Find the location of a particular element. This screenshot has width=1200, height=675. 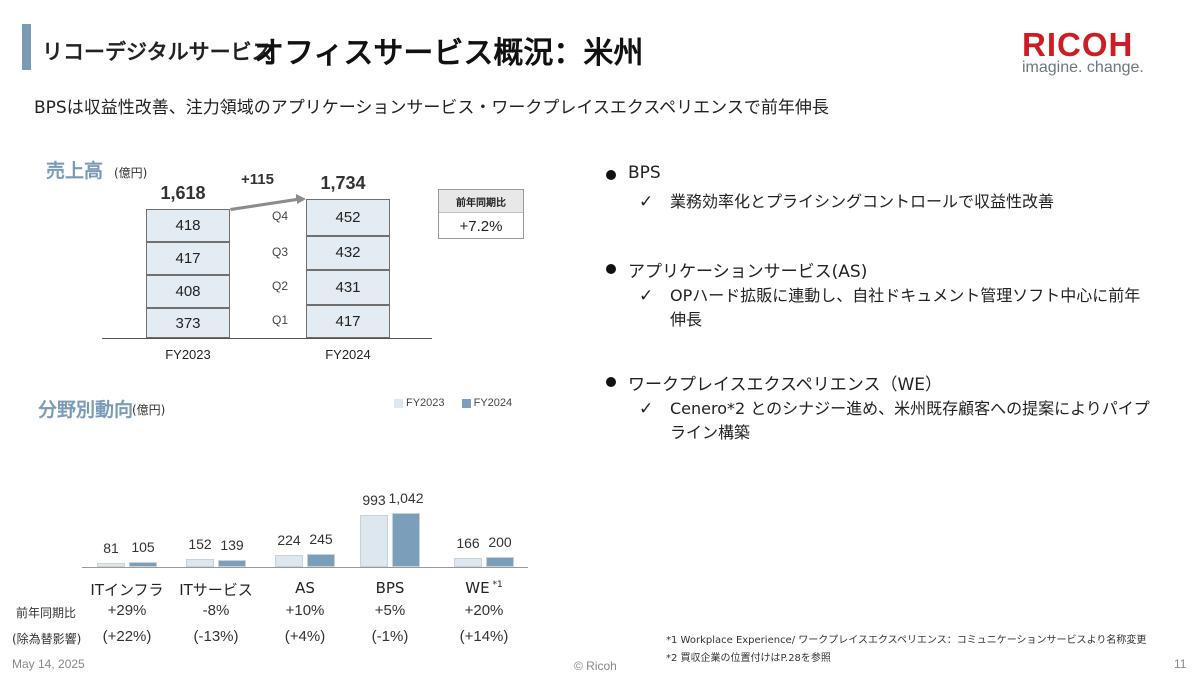

legend-swatch-fy2024 is located at coordinates (466, 403).